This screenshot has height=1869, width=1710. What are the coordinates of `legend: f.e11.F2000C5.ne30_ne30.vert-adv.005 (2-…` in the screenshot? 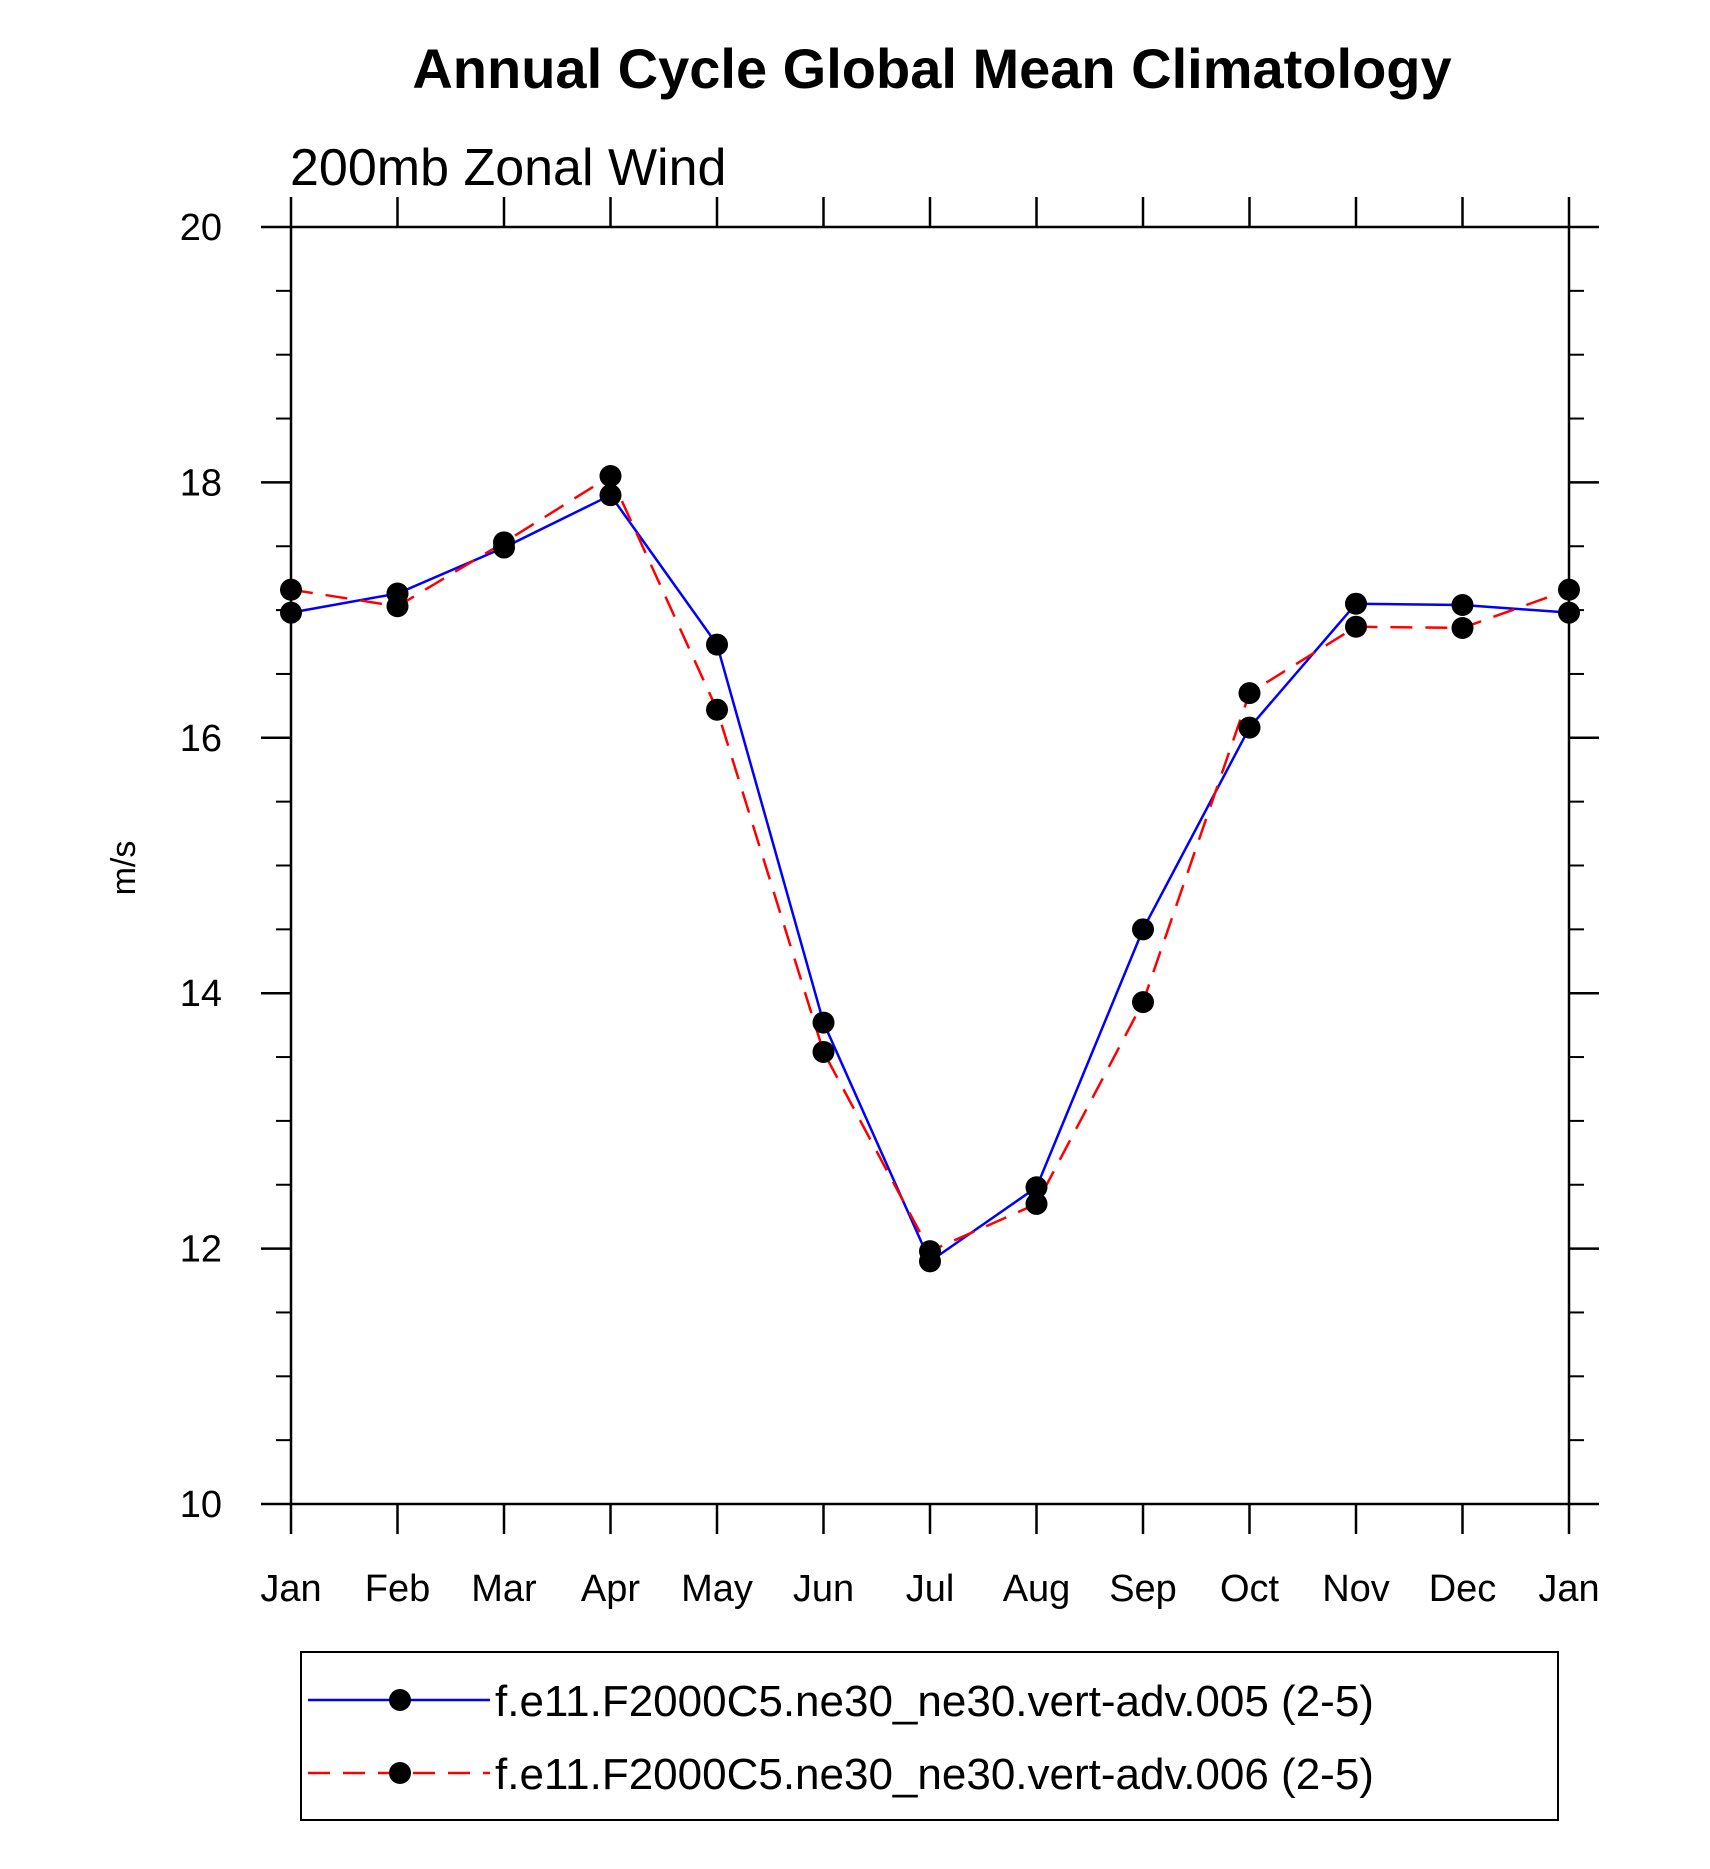 It's located at (929, 1736).